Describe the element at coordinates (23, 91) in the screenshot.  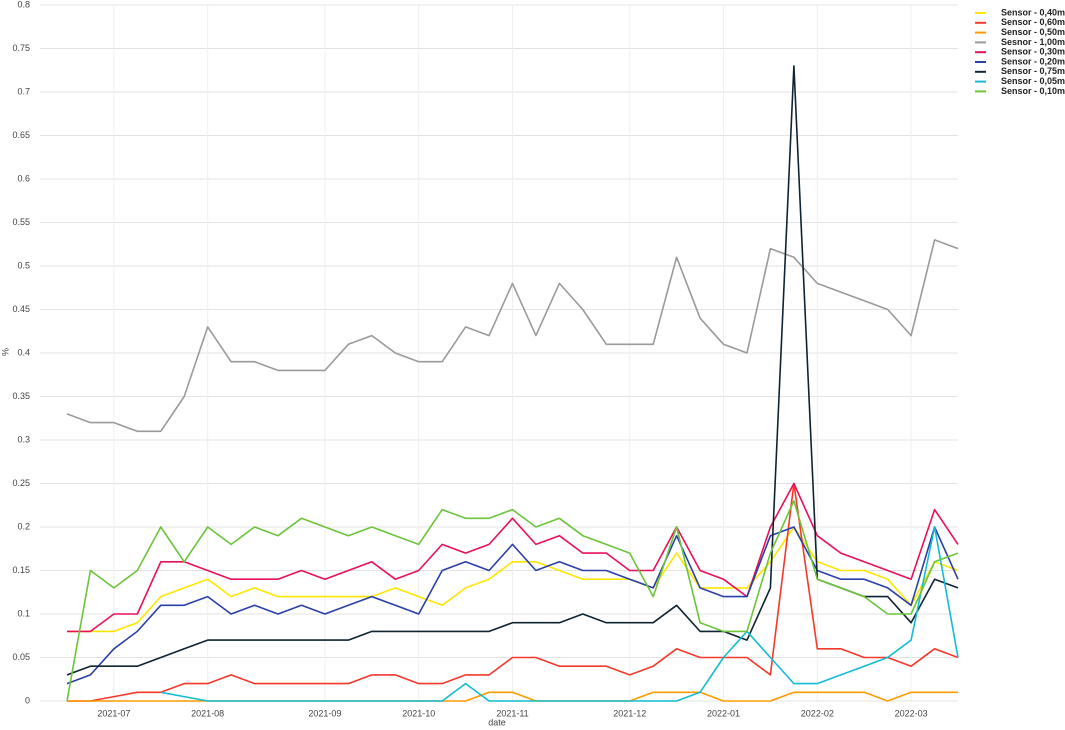
I see `y-tick-label: 0.7` at that location.